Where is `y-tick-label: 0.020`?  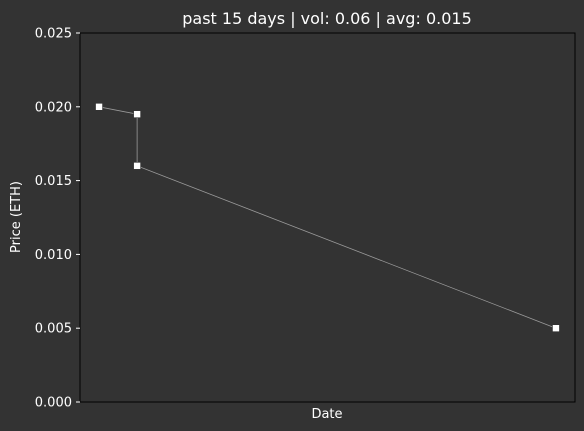
y-tick-label: 0.020 is located at coordinates (53, 107).